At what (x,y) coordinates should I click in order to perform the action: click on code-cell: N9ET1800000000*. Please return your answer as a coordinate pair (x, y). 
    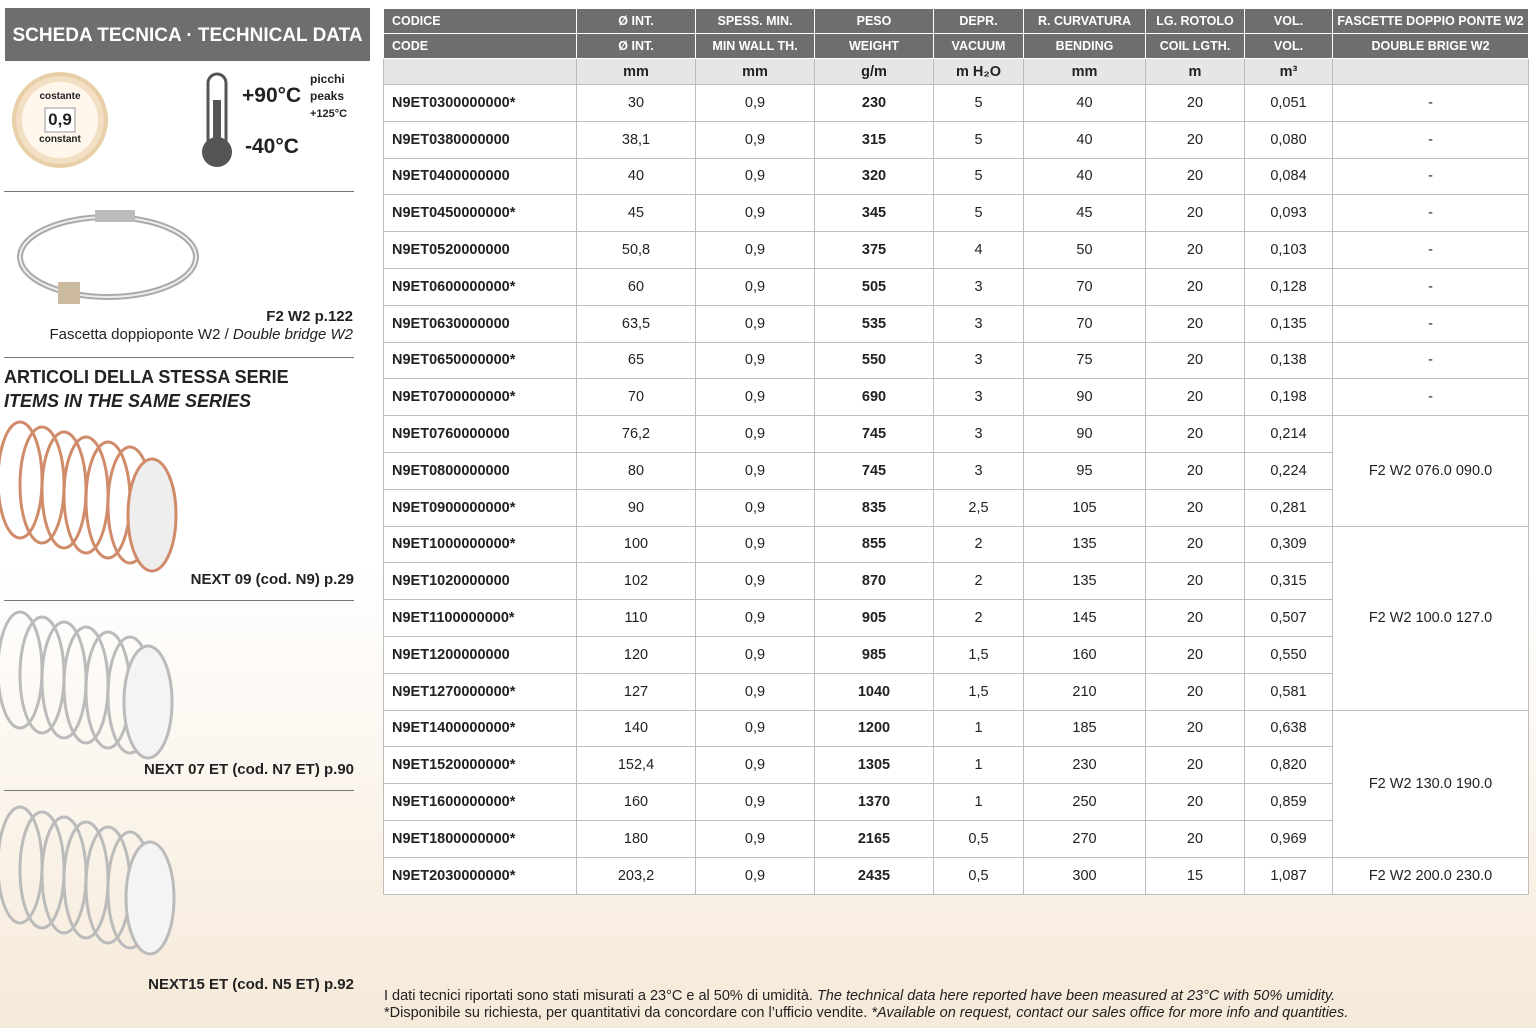
    Looking at the image, I should click on (480, 838).